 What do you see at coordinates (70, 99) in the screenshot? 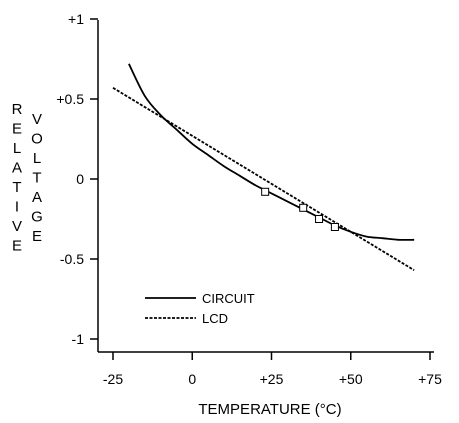
I see `y-tick-label: +0.5` at bounding box center [70, 99].